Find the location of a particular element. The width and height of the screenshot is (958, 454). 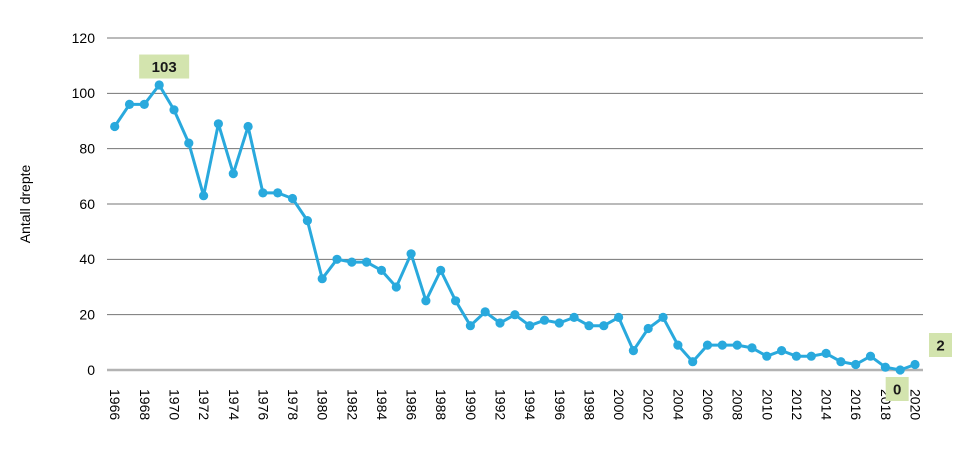

data-point-1975 is located at coordinates (248, 126).